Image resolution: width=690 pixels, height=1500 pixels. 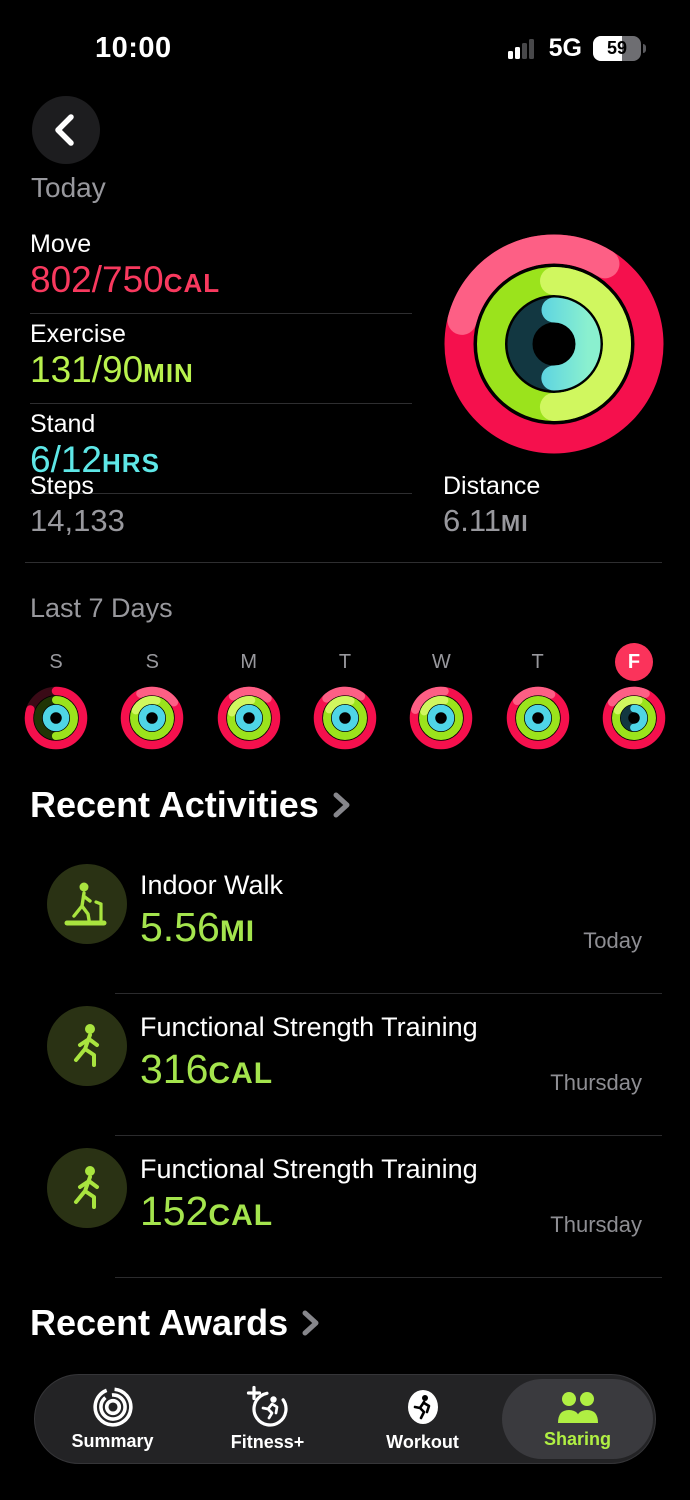 What do you see at coordinates (174, 1069) in the screenshot?
I see `activity-number: 316` at bounding box center [174, 1069].